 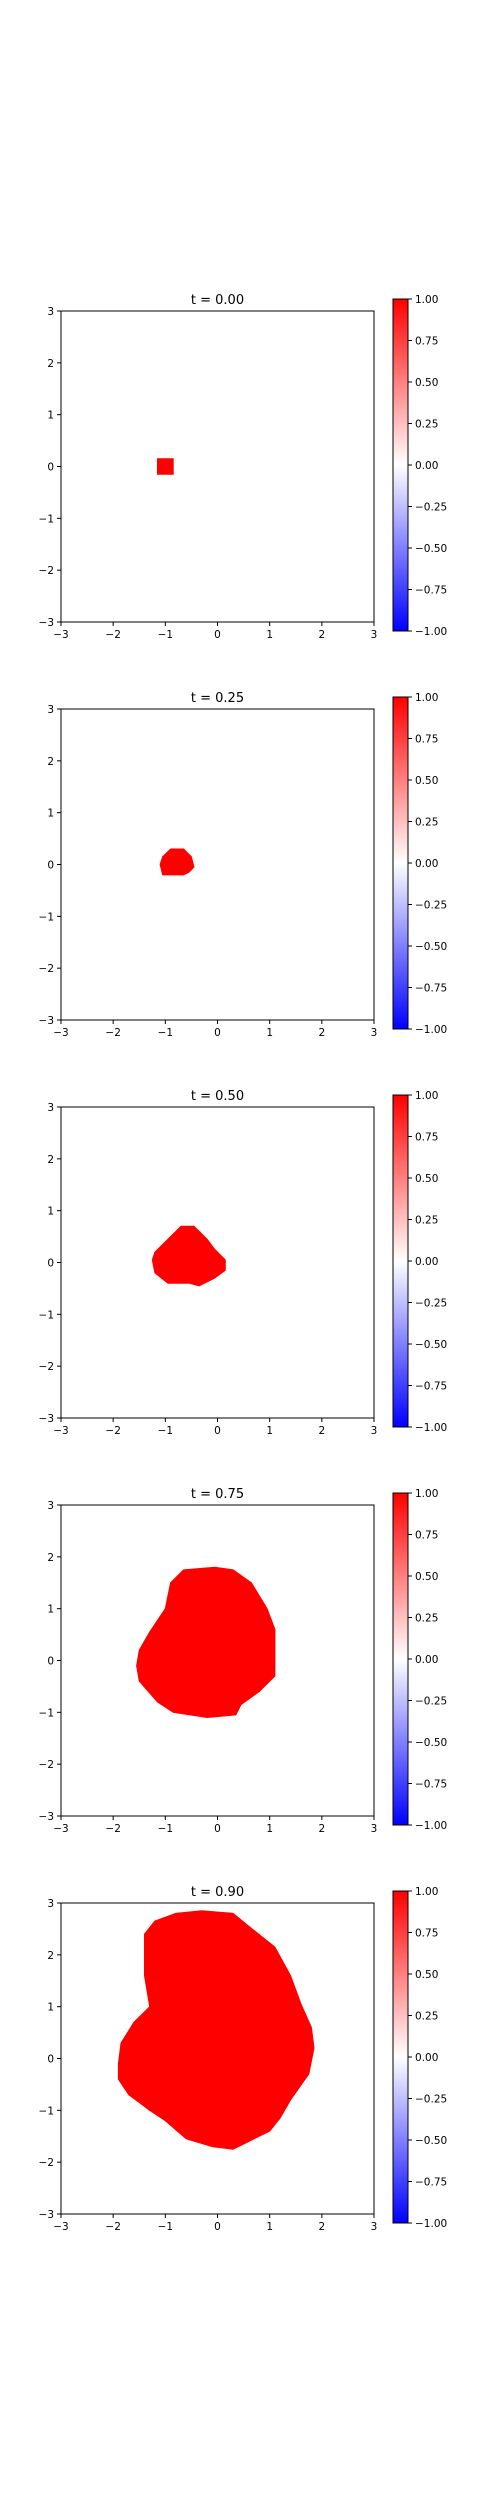 I want to click on panel-title: t = 0.00, so click(x=217, y=300).